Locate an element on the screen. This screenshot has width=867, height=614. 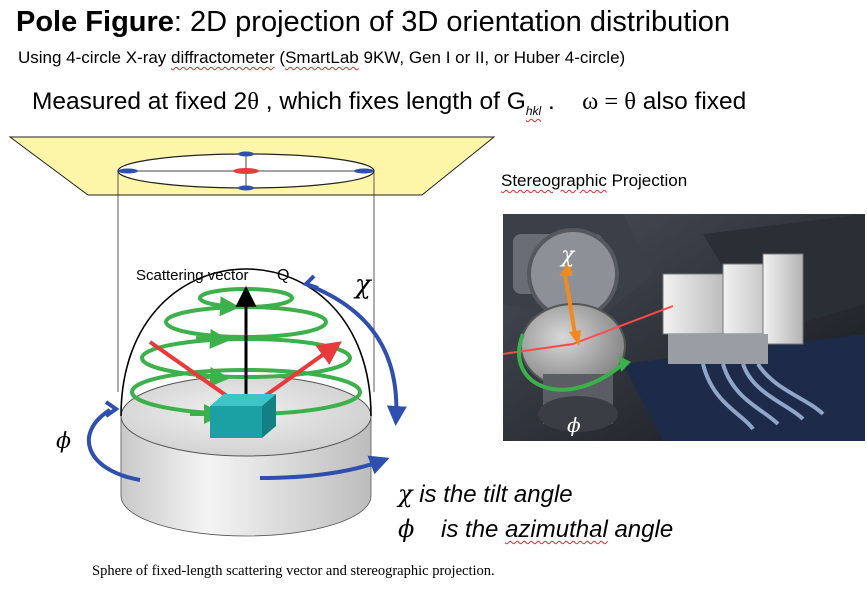
phi-rotation-arrow-left is located at coordinates (113, 445).